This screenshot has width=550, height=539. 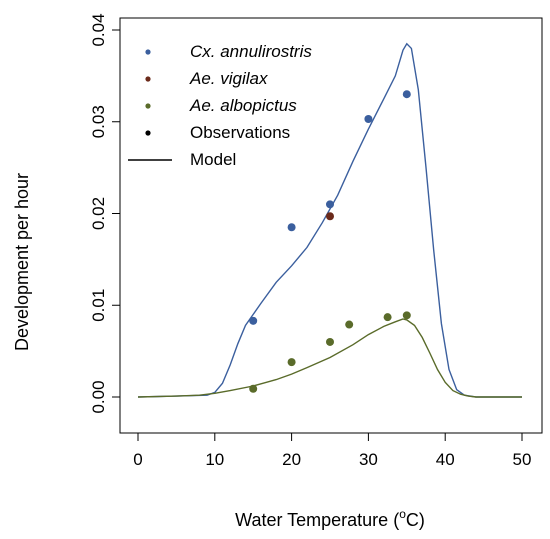 I want to click on y-tick-label: 0.03, so click(x=98, y=121).